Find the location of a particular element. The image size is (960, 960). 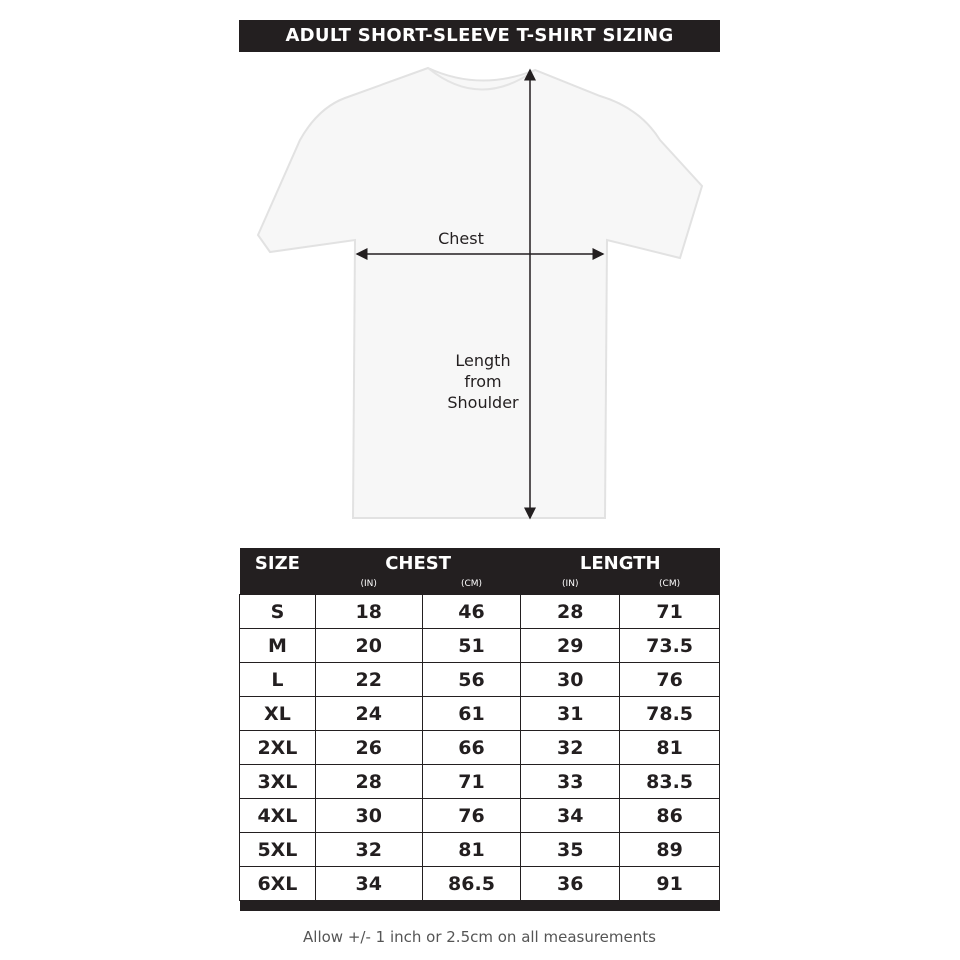

table-row: XL 24 61 31 78.5 is located at coordinates (479, 713).